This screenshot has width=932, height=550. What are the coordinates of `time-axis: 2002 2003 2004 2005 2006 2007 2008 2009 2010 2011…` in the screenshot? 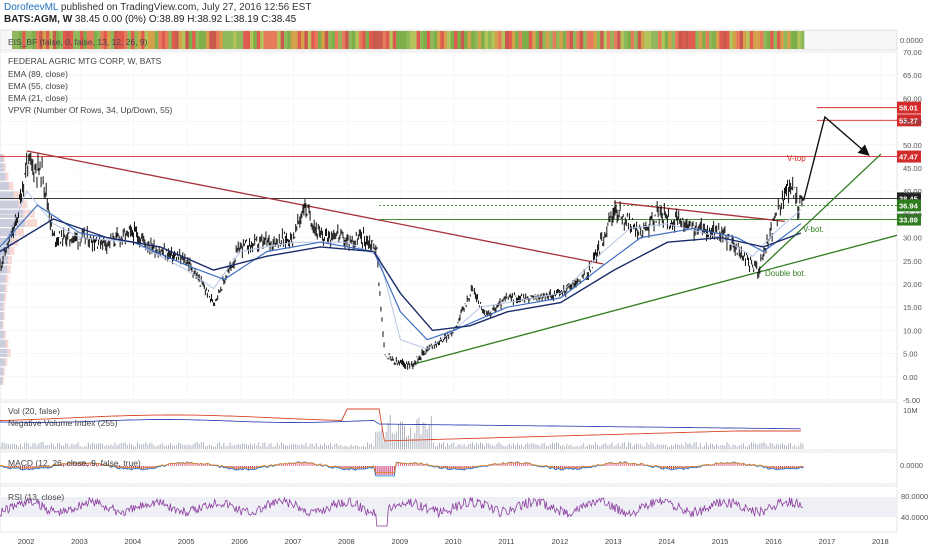 It's located at (453, 541).